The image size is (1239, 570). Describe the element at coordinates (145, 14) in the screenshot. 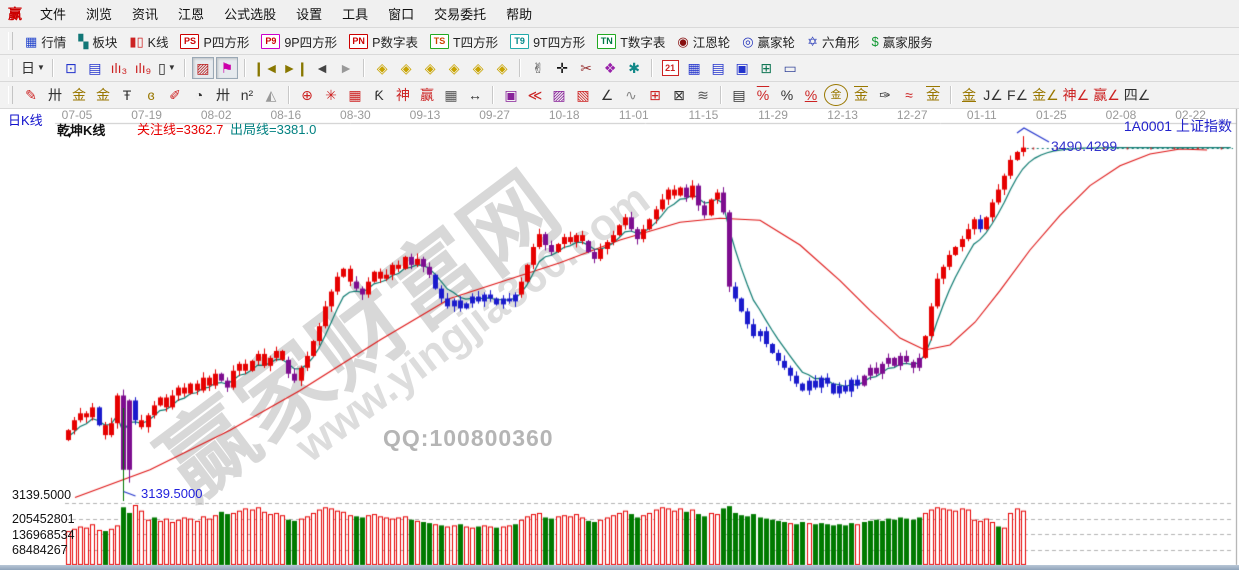

I see `menu-news: 资讯` at that location.